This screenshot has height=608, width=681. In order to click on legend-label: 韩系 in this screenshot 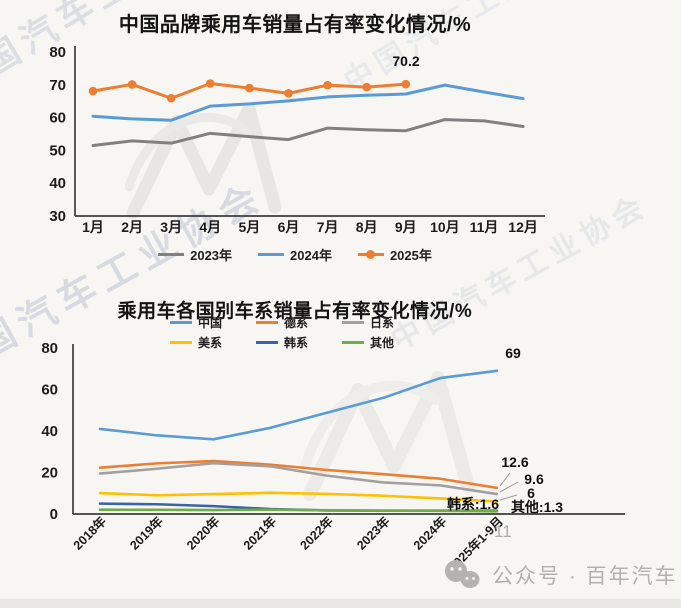, I will do `click(296, 343)`.